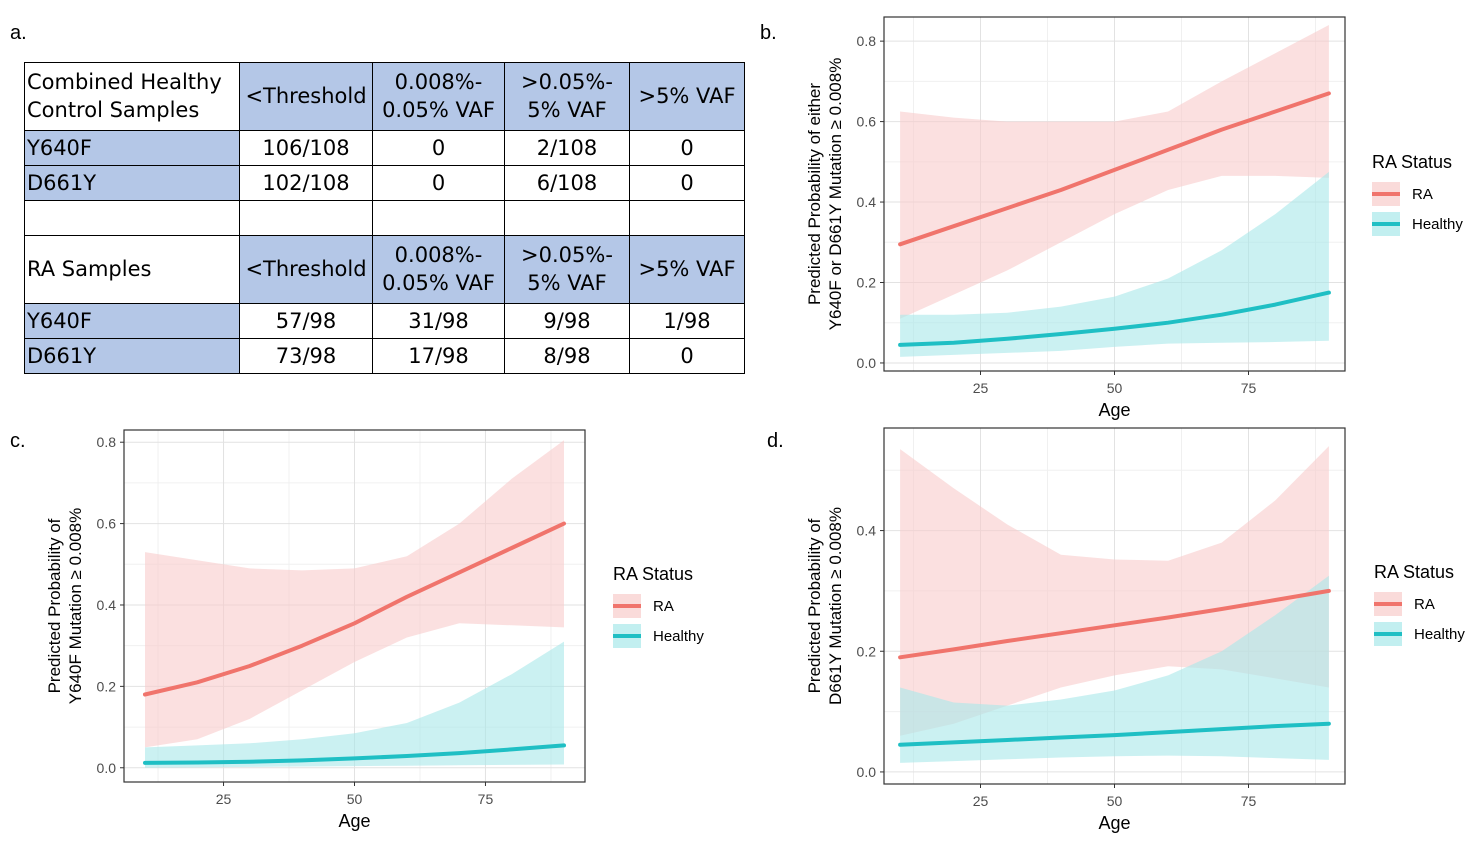 The width and height of the screenshot is (1476, 848). Describe the element at coordinates (438, 356) in the screenshot. I see `table-cell: 17/98` at that location.